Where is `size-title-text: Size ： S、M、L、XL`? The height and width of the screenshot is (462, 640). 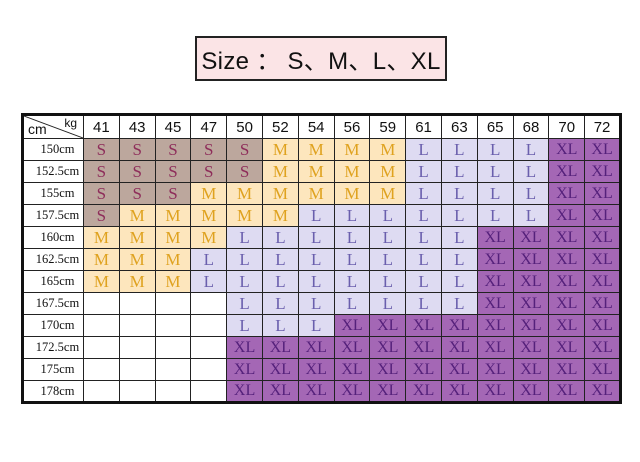
size-title-text: Size ： S、M、L、XL is located at coordinates (321, 61).